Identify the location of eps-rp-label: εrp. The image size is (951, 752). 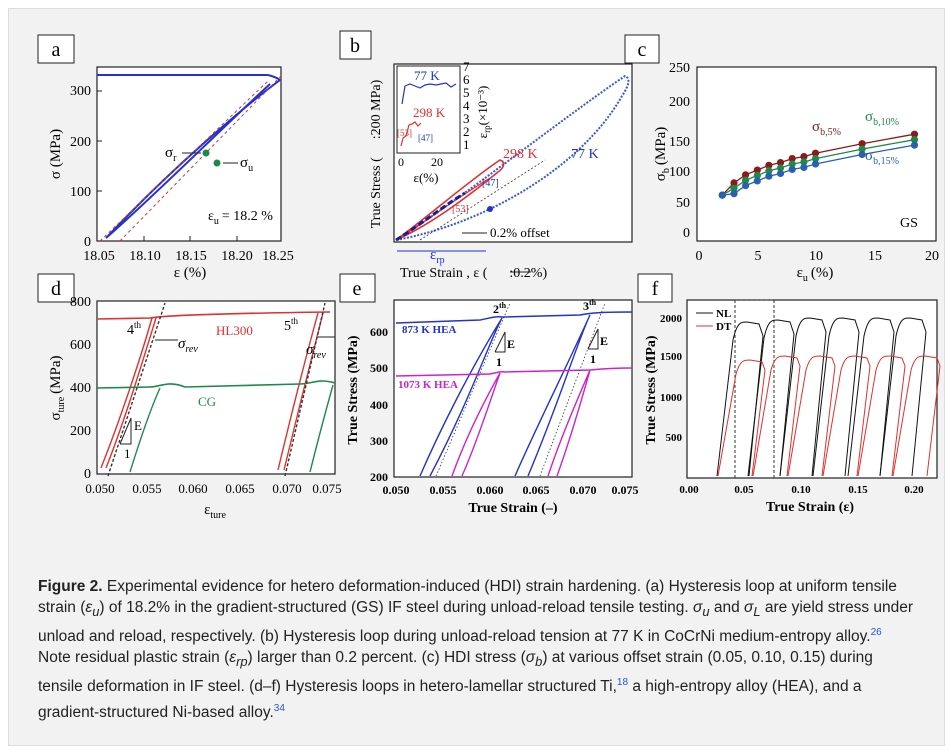
(437, 256).